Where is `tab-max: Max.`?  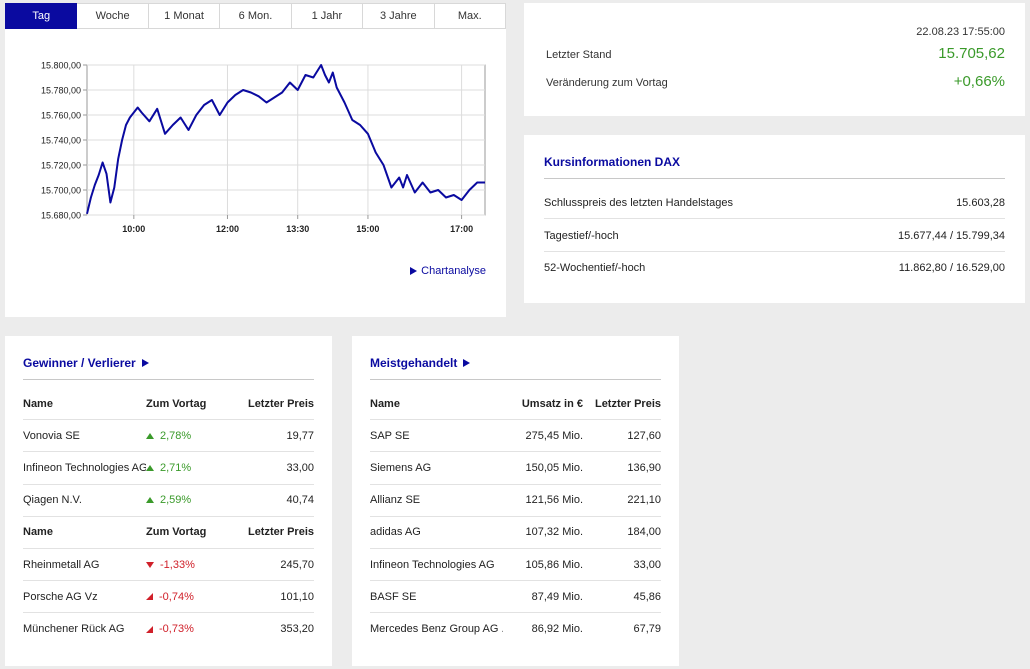 tab-max: Max. is located at coordinates (470, 16).